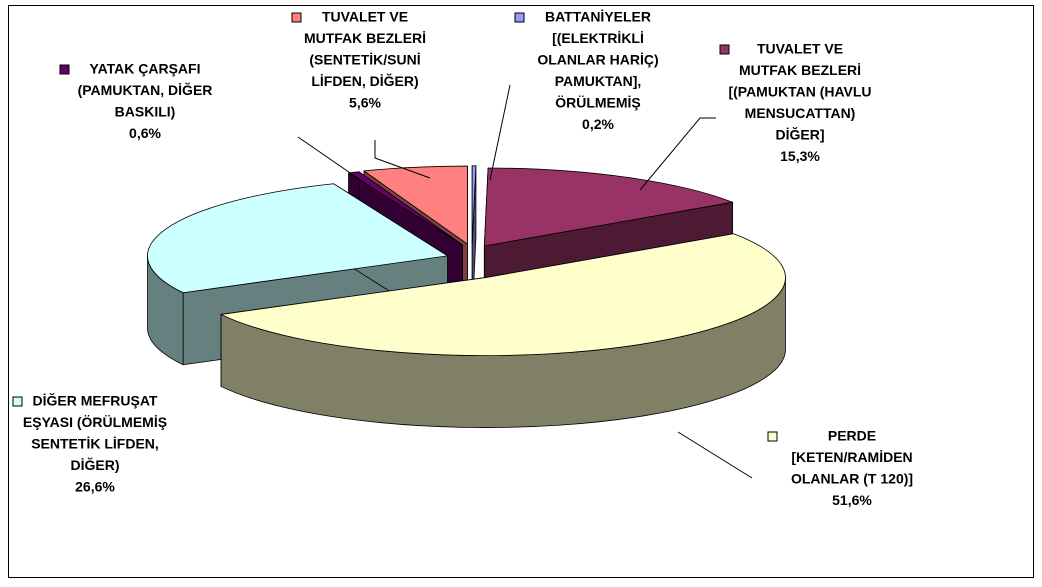  I want to click on value-label: 0,6%, so click(145, 133).